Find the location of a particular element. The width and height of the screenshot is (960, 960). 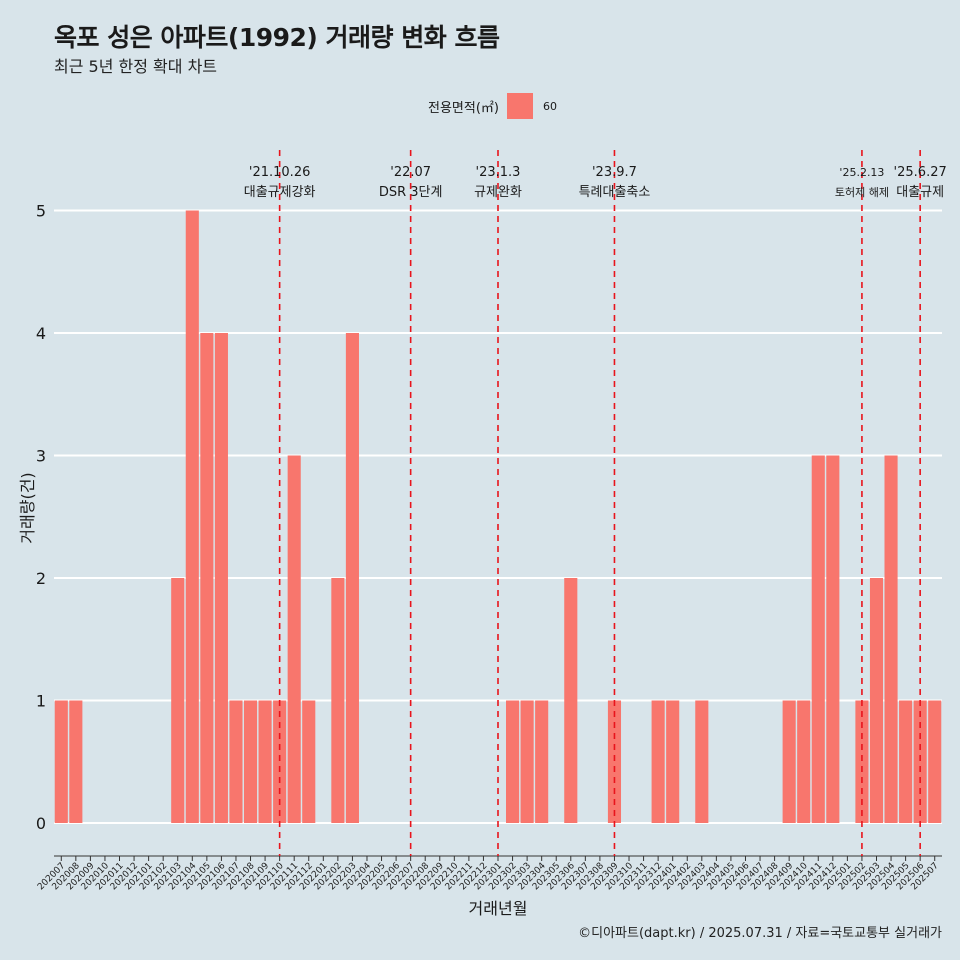

event-label: DSR 3단계 is located at coordinates (411, 192).